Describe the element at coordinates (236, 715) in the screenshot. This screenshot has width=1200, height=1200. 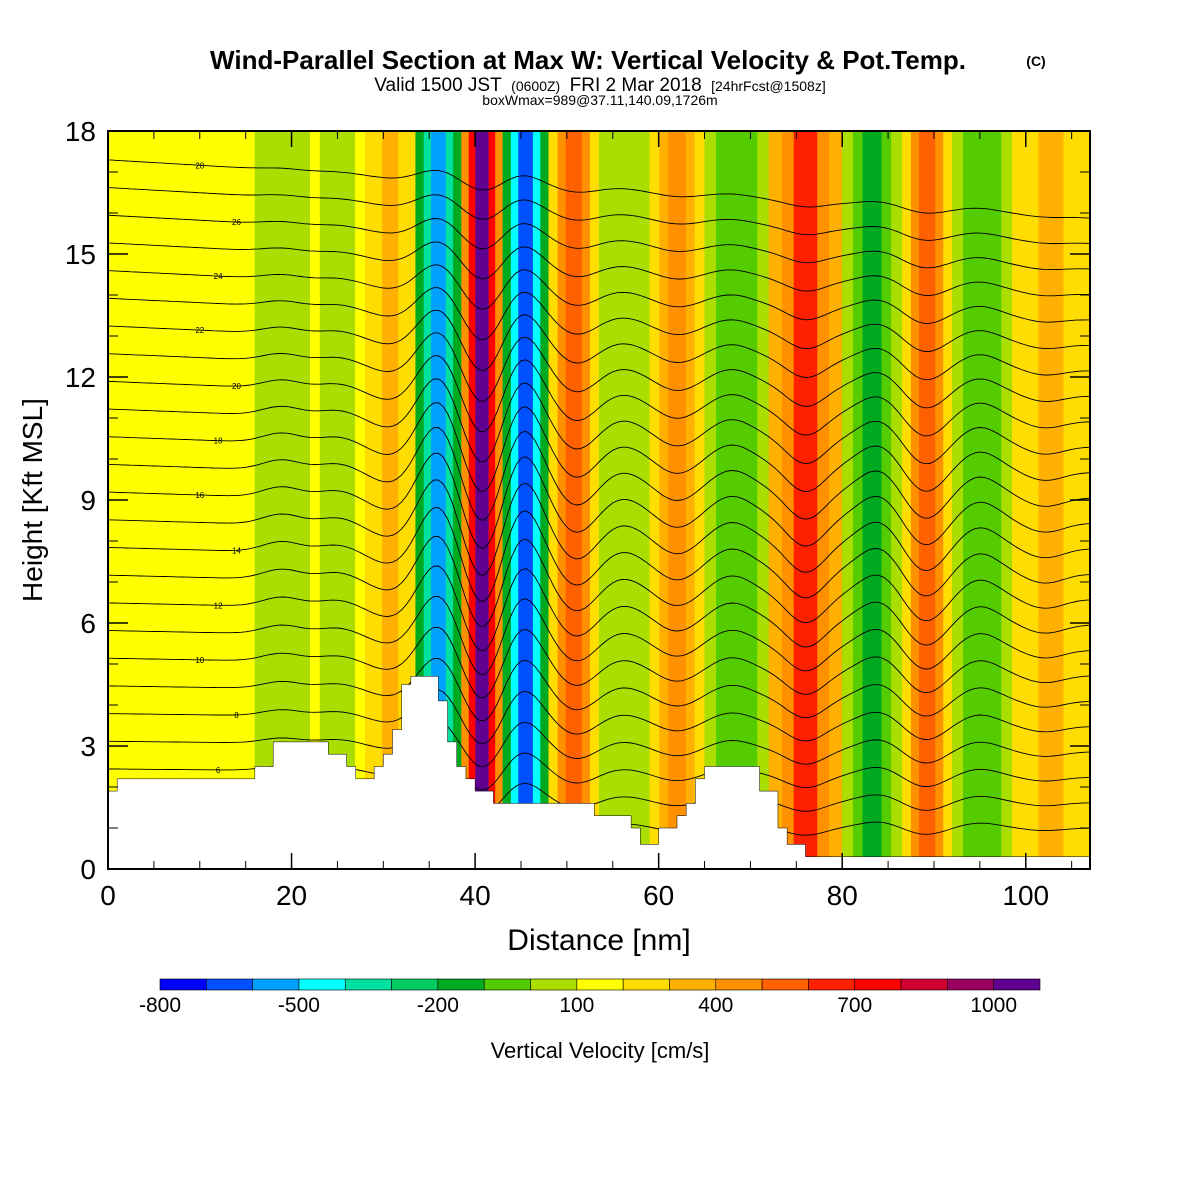
I see `theta-contour-label: 8` at that location.